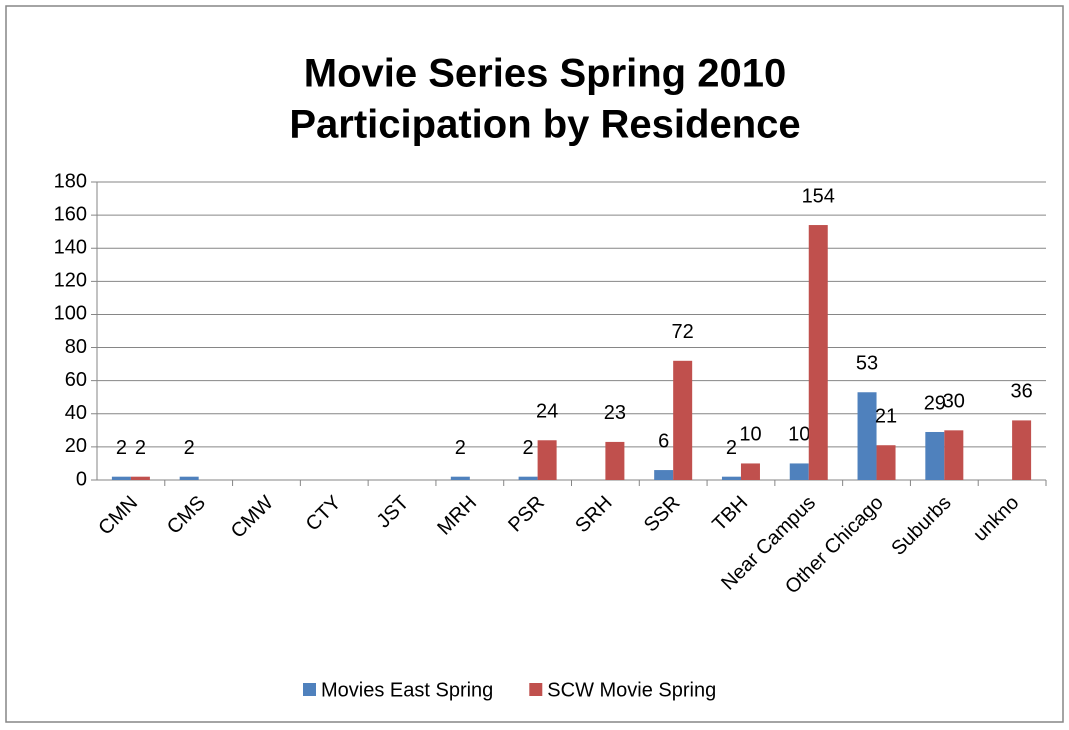 This screenshot has width=1069, height=730. Describe the element at coordinates (70, 281) in the screenshot. I see `y-tick-label: 120` at that location.